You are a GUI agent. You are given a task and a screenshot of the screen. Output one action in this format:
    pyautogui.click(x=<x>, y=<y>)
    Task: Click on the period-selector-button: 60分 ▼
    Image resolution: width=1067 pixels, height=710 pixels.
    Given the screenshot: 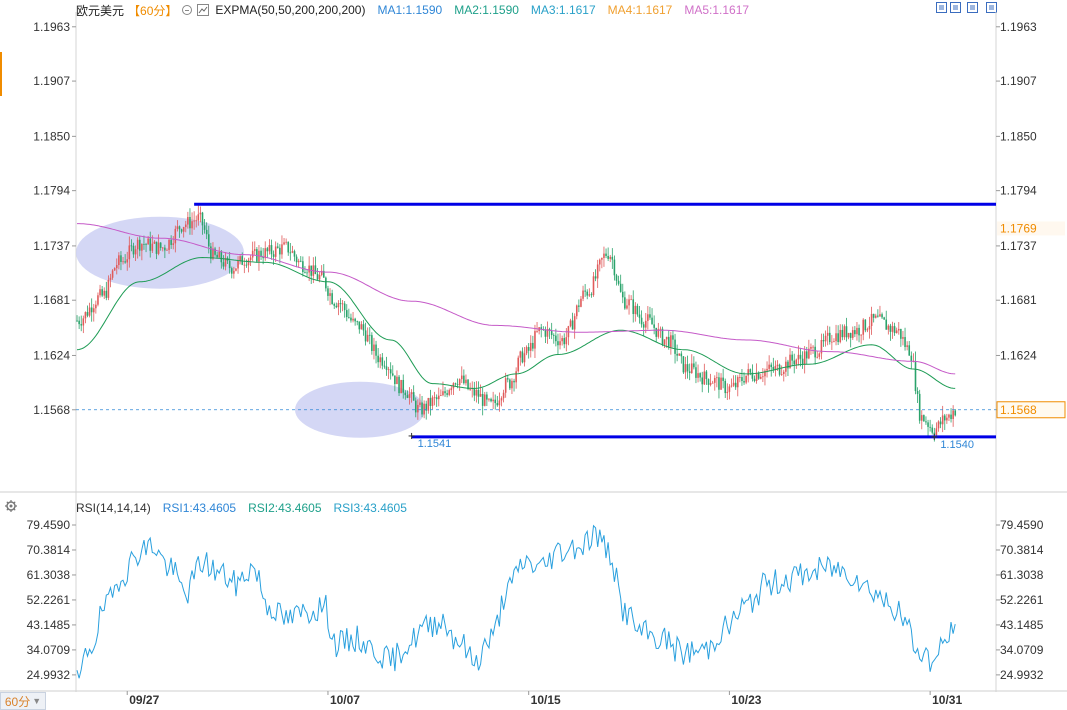 What is the action you would take?
    pyautogui.click(x=23, y=701)
    